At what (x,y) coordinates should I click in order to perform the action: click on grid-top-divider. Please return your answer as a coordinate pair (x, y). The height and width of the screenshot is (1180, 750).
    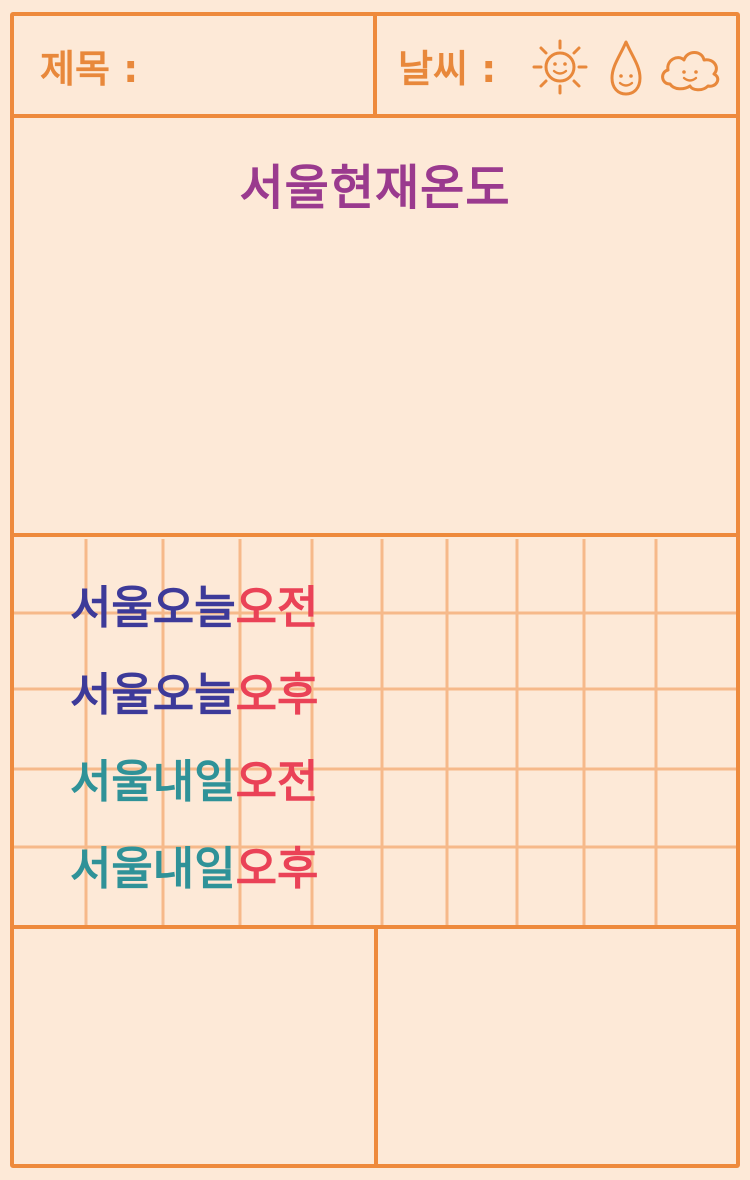
    Looking at the image, I should click on (375, 535).